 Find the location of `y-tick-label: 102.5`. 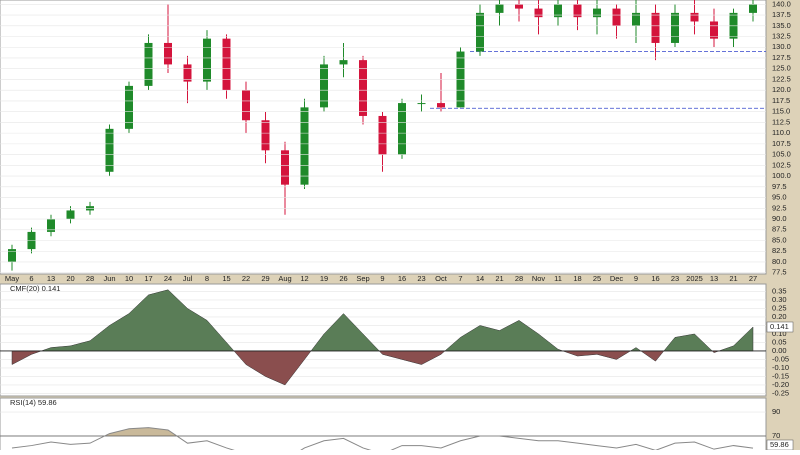

y-tick-label: 102.5 is located at coordinates (781, 164).